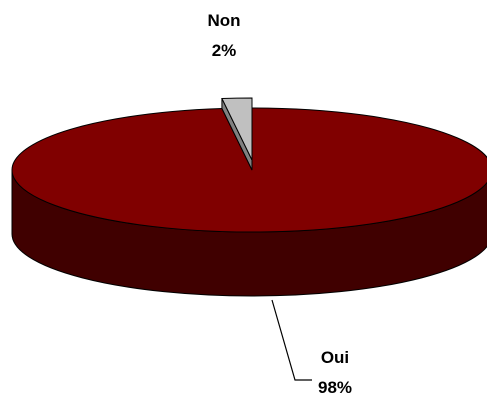 This screenshot has height=406, width=487. What do you see at coordinates (223, 20) in the screenshot?
I see `slice-label-non: Non` at bounding box center [223, 20].